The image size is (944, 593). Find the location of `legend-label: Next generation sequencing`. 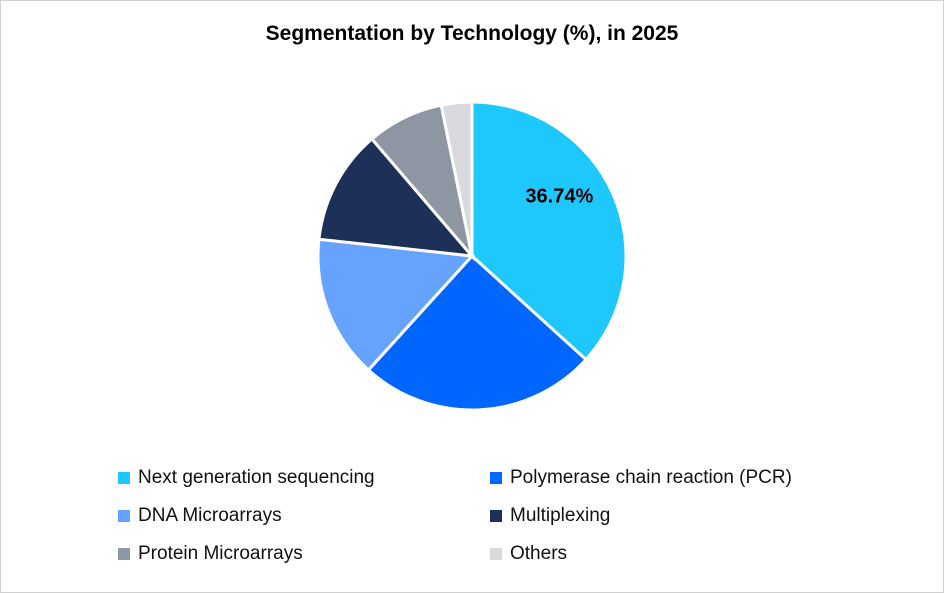

legend-label: Next generation sequencing is located at coordinates (256, 477).